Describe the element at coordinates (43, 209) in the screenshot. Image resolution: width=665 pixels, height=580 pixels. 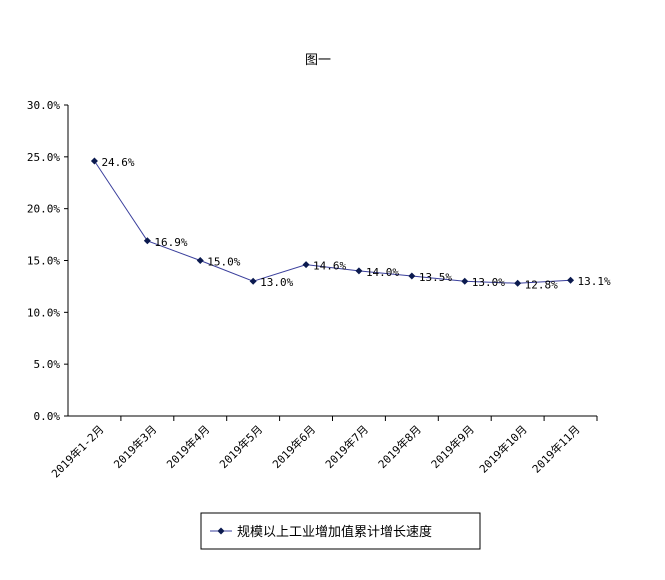
I see `y-tick-label: 20.0%` at that location.